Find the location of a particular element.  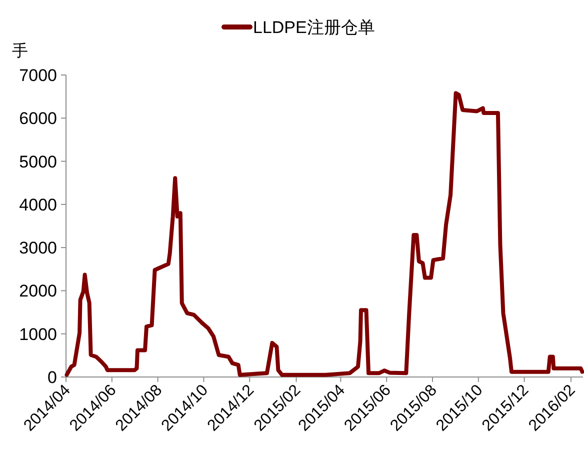

y-tick-label: 5000 is located at coordinates (38, 162).